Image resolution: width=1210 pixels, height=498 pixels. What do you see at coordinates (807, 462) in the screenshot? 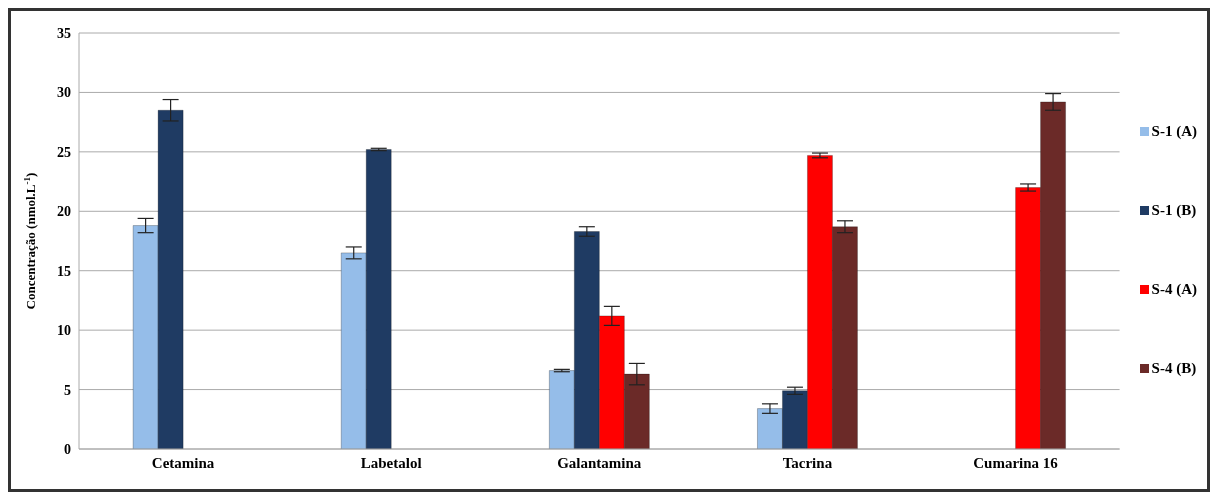
I see `x-tick-label: Tacrina` at bounding box center [807, 462].